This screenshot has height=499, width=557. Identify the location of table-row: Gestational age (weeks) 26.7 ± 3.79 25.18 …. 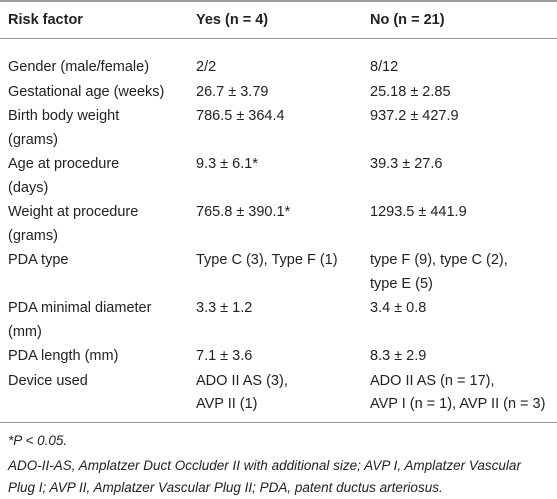
(278, 92).